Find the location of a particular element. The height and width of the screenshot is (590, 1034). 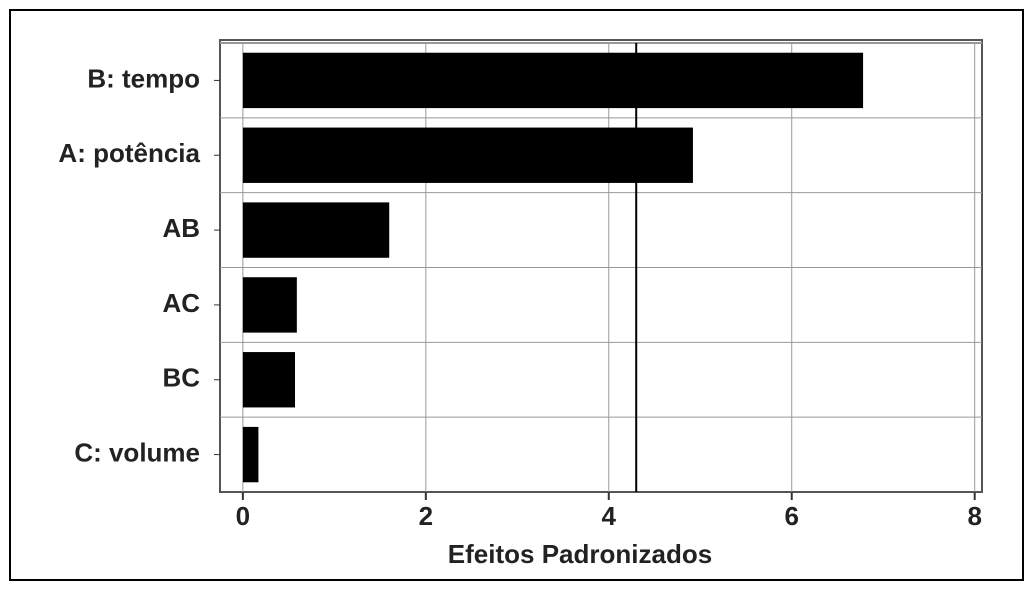

x-tick-label: 6 is located at coordinates (791, 516).